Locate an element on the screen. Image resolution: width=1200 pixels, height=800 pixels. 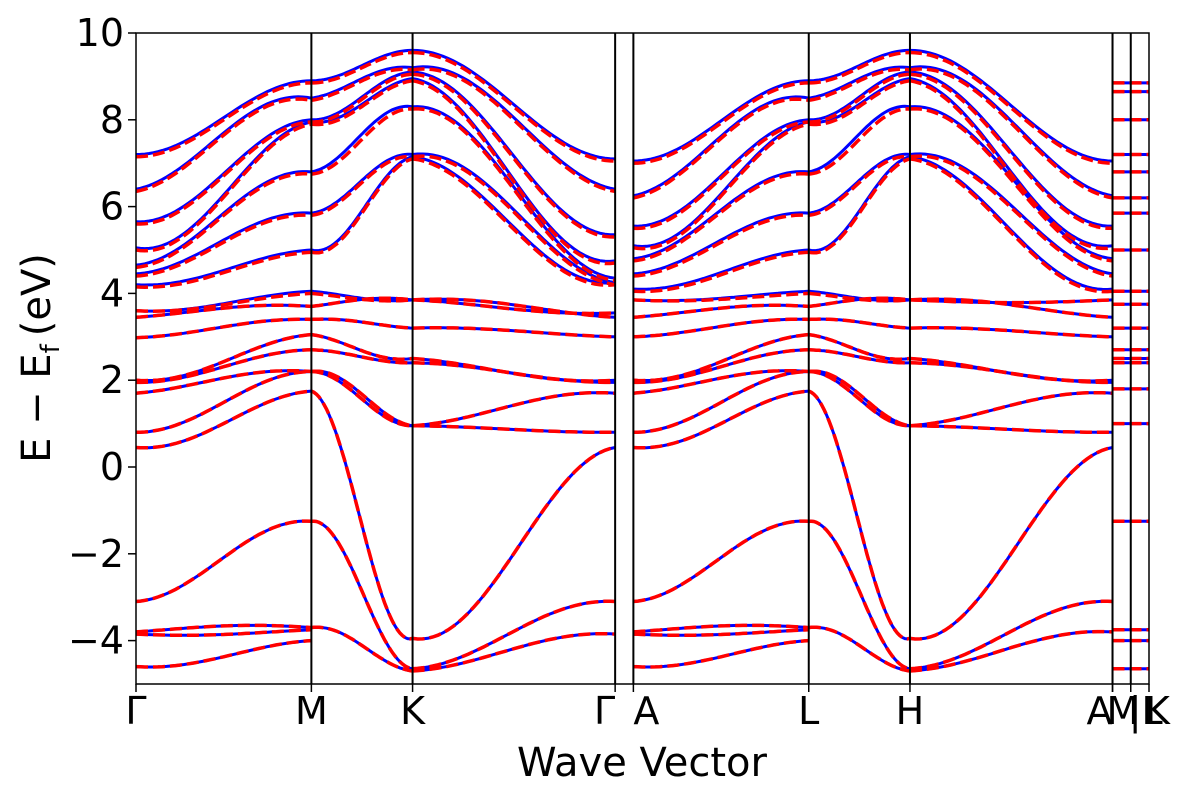
y-axis-label-main: E − E is located at coordinates (37, 408).